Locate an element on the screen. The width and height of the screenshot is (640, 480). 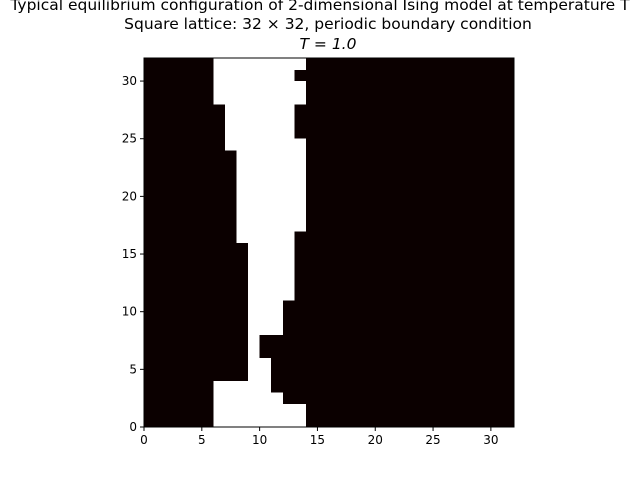
chart-title-line3: T = 1.0 is located at coordinates (328, 44).